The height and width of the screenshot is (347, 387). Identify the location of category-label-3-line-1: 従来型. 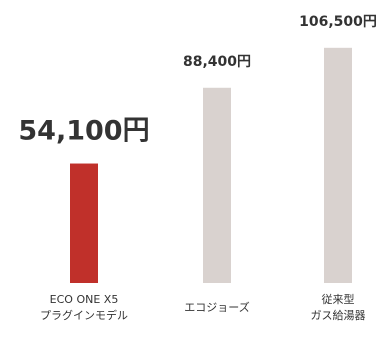
(338, 299).